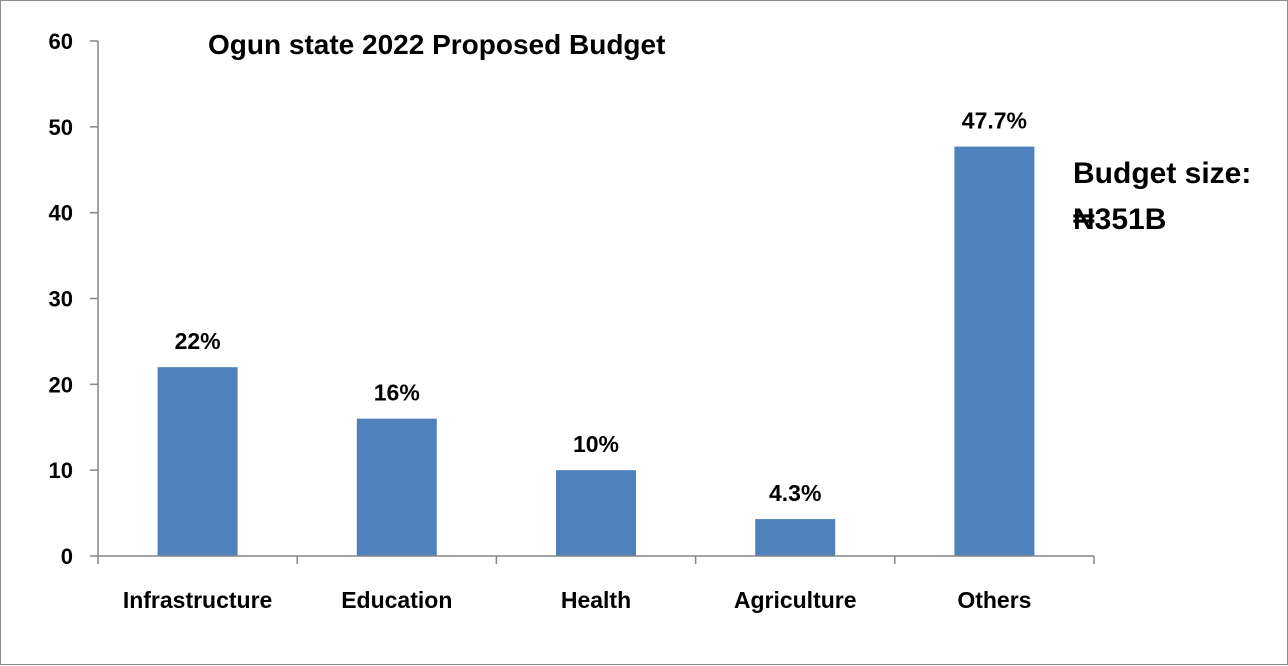 The width and height of the screenshot is (1288, 666). I want to click on bar-education, so click(396, 487).